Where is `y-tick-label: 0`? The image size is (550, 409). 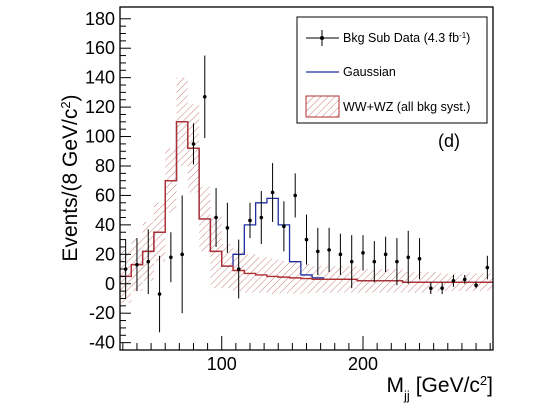 y-tick-label: 0 is located at coordinates (110, 284).